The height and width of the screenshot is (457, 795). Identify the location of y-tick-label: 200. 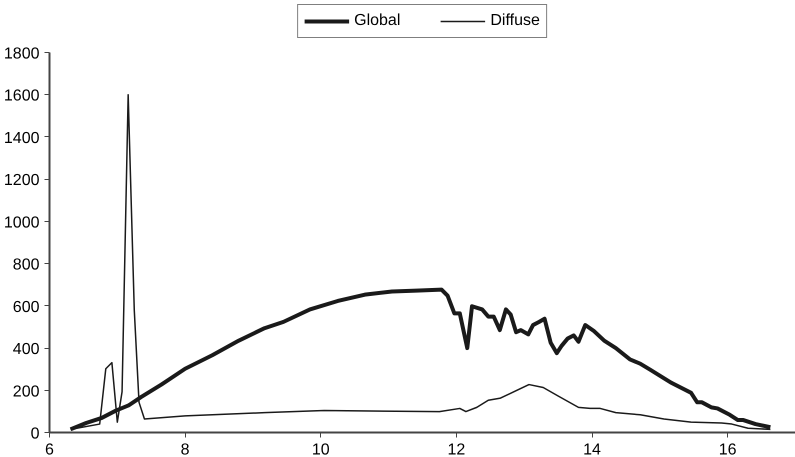
(26, 391).